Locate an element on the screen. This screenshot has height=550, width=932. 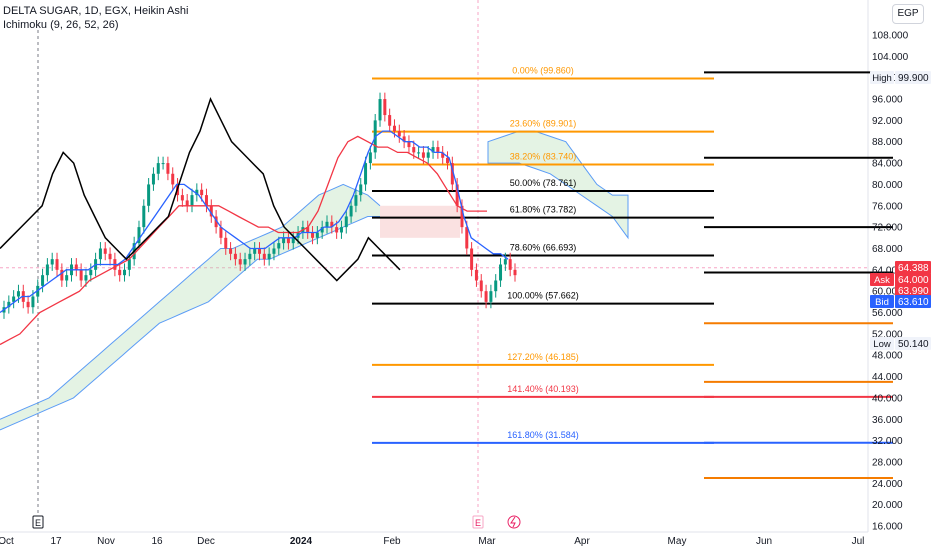
x-tick-label-4: Dec is located at coordinates (206, 541).